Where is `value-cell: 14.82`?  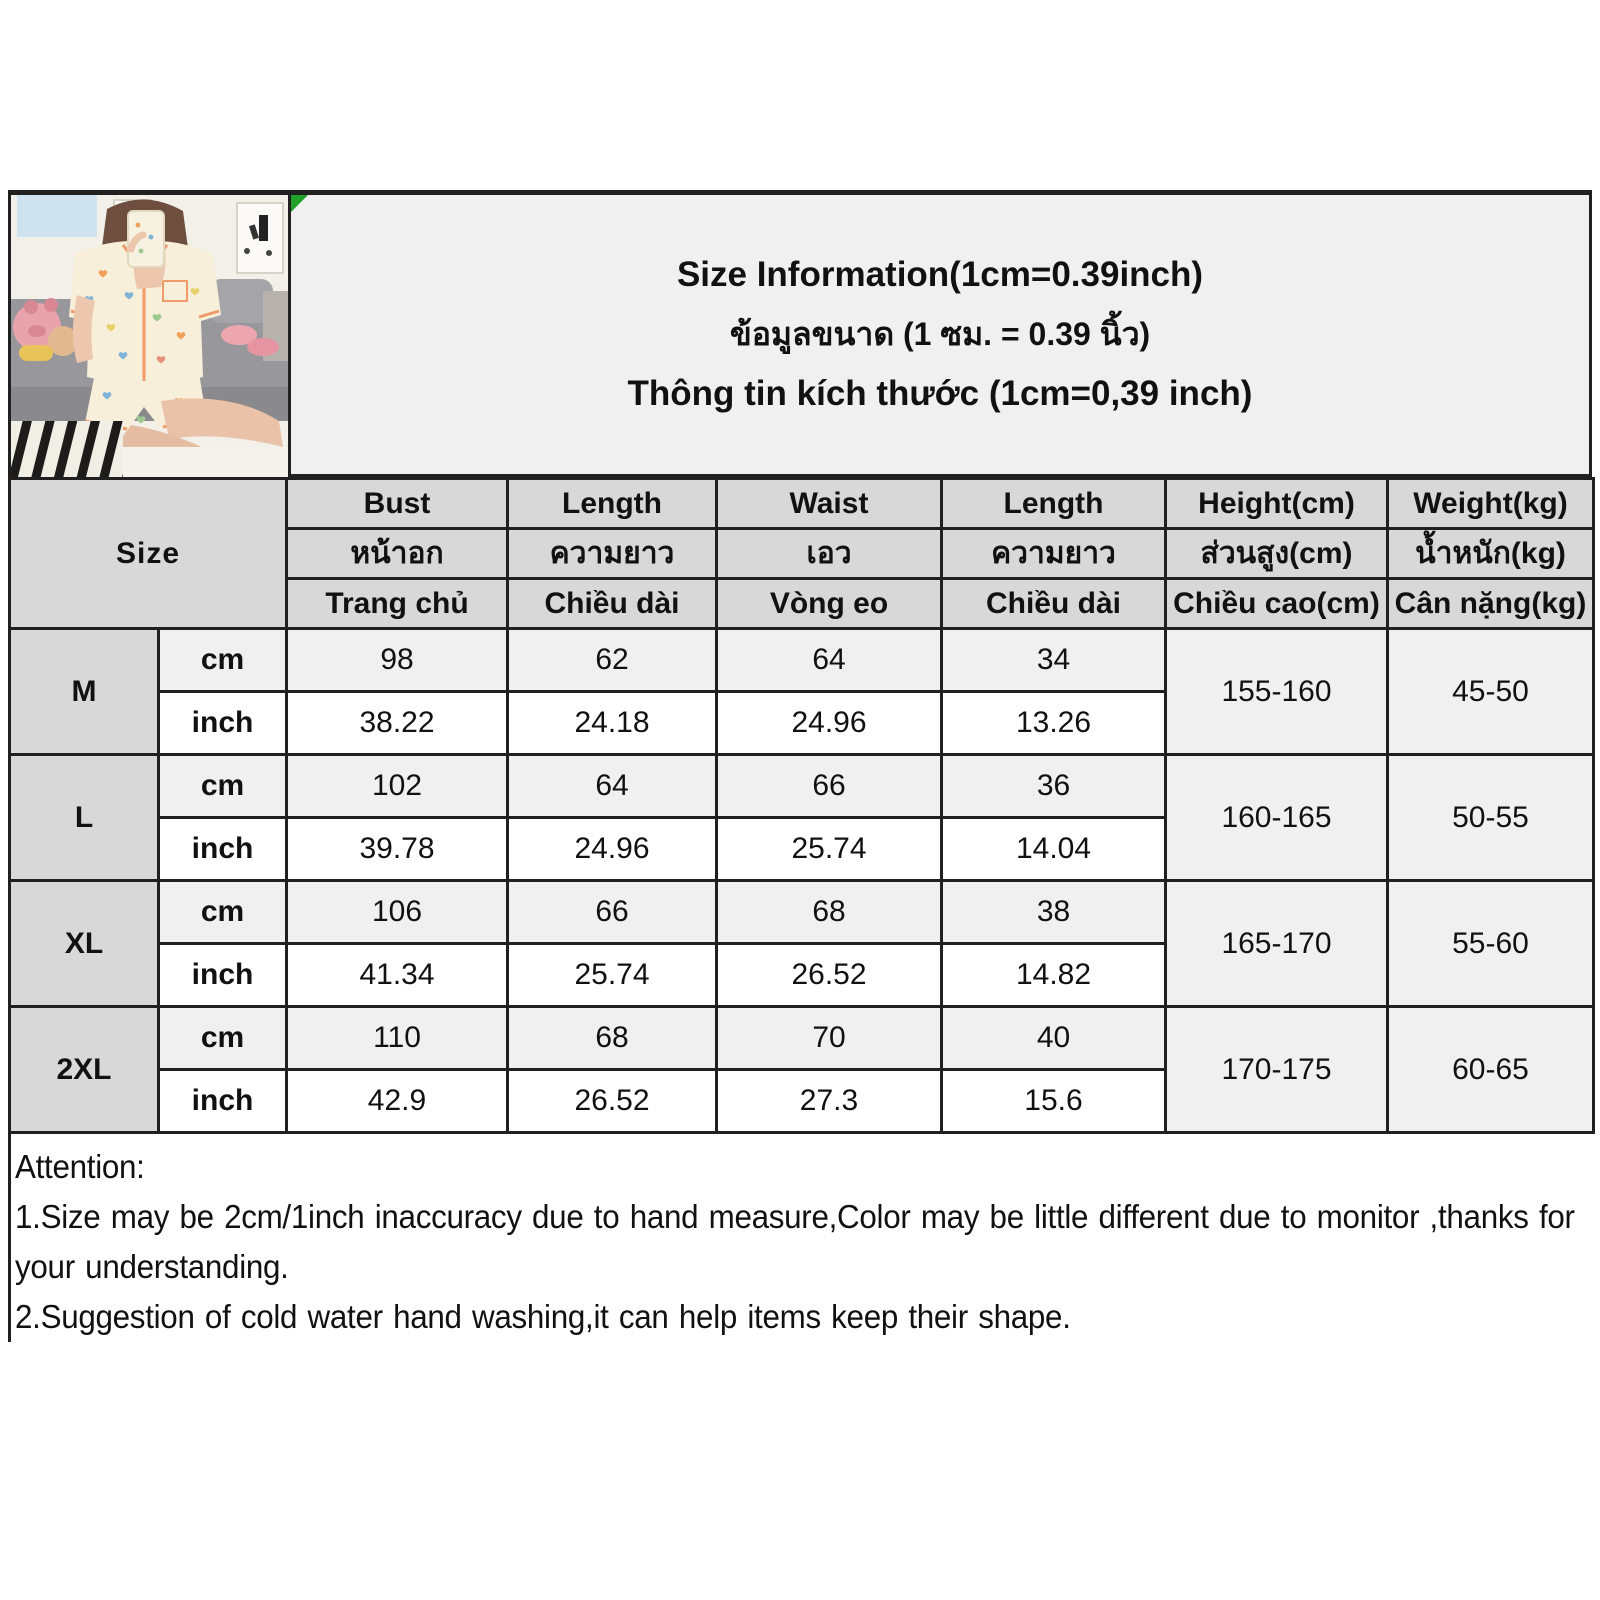 value-cell: 14.82 is located at coordinates (1053, 975).